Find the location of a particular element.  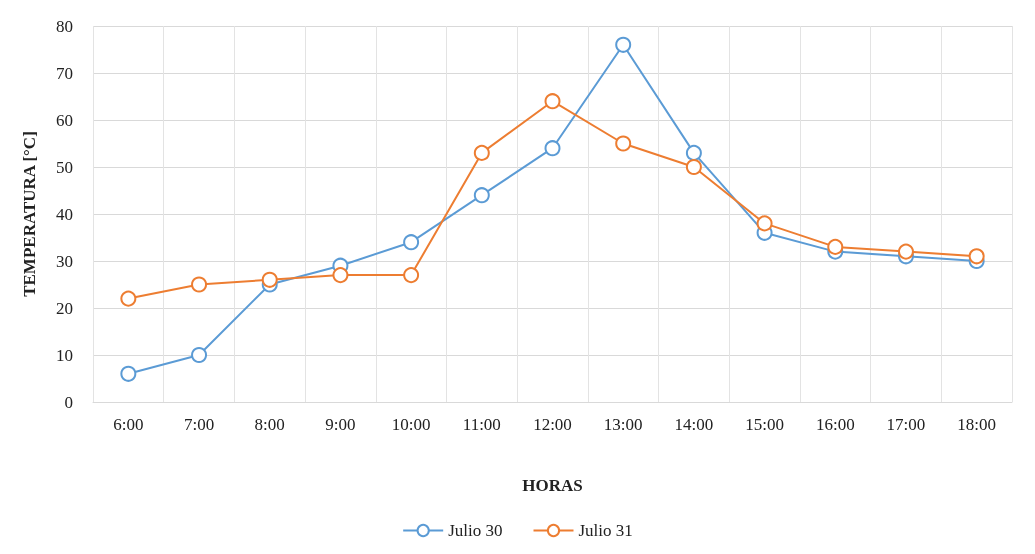

x-tick-label: 16:00 is located at coordinates (835, 424).